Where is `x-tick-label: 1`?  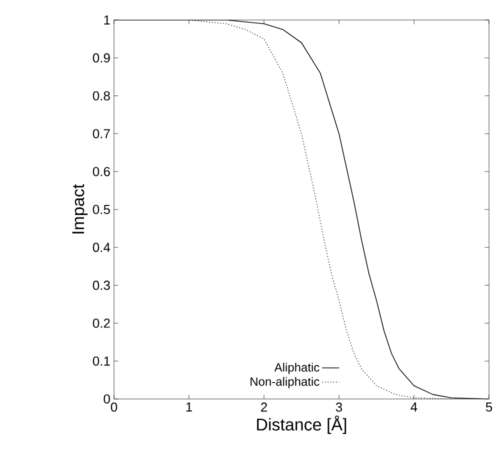 x-tick-label: 1 is located at coordinates (189, 407).